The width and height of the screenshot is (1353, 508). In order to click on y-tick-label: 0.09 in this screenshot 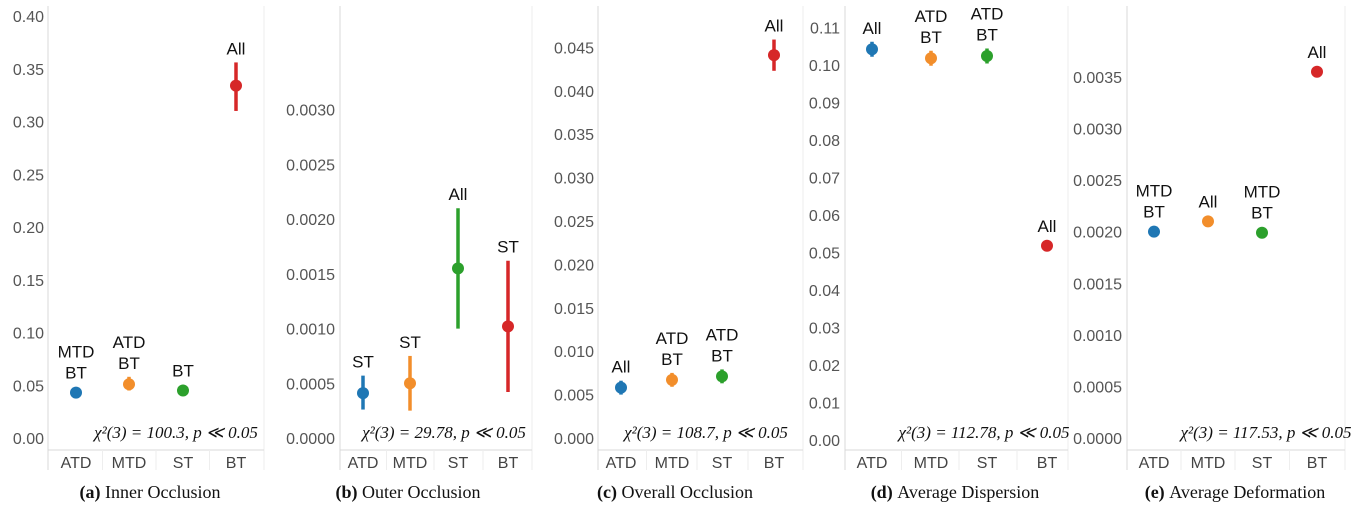, I will do `click(824, 104)`.